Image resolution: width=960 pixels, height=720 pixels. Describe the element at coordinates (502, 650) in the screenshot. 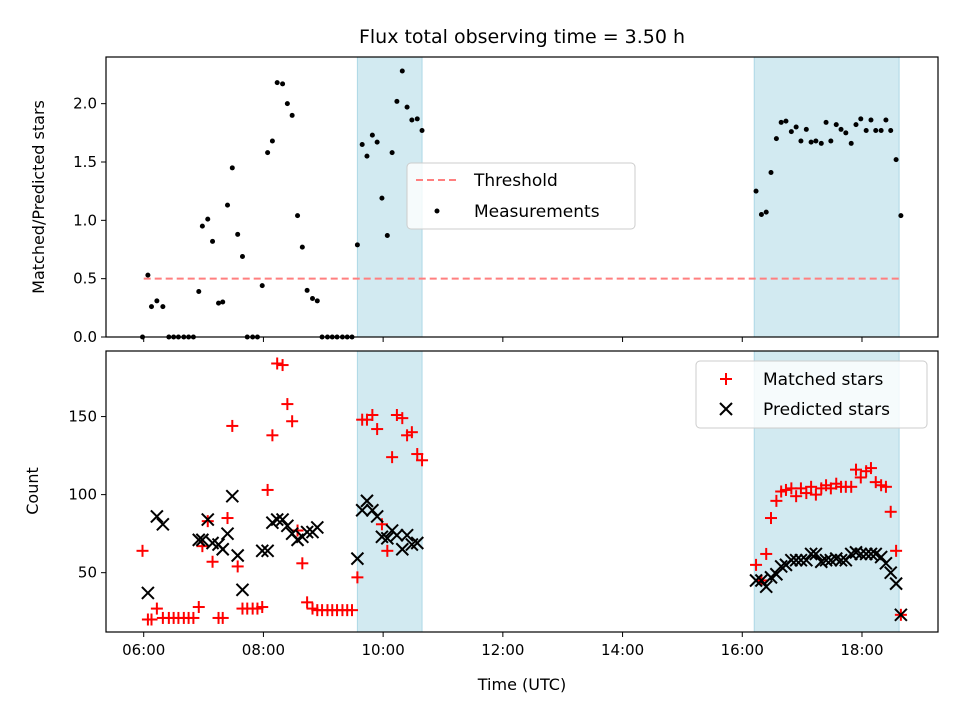

I see `x-tick-label: 12:00` at that location.